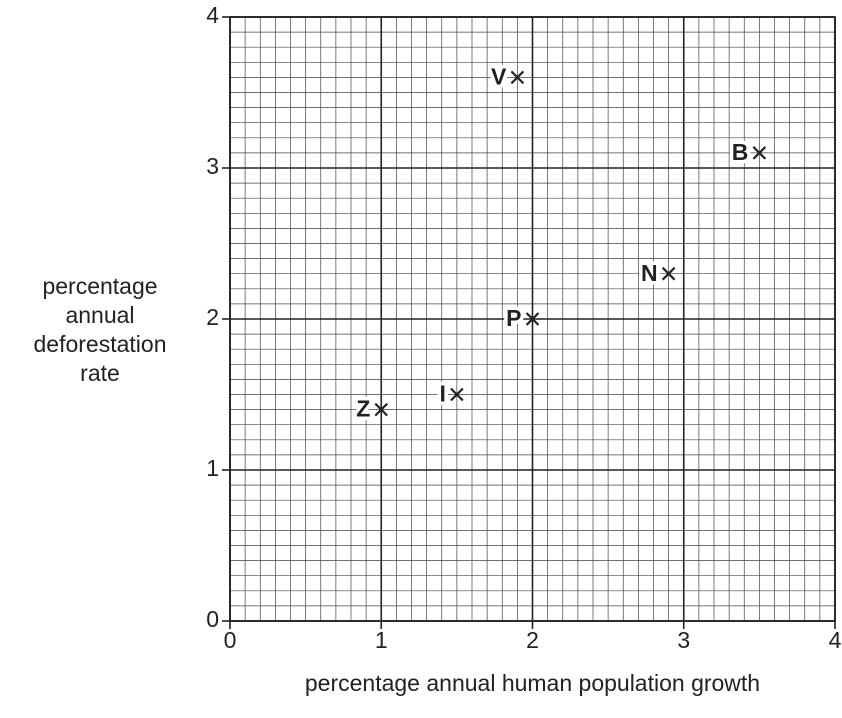 Image resolution: width=842 pixels, height=718 pixels. I want to click on point-label: Z, so click(363, 409).